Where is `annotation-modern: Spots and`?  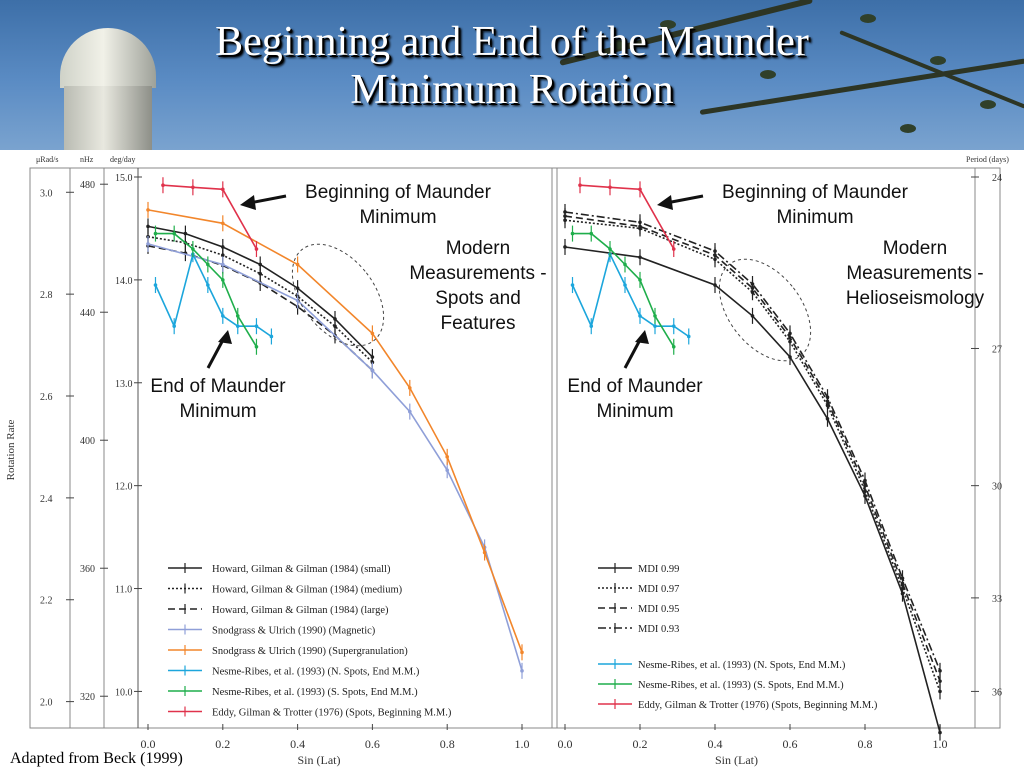 annotation-modern: Spots and is located at coordinates (478, 298).